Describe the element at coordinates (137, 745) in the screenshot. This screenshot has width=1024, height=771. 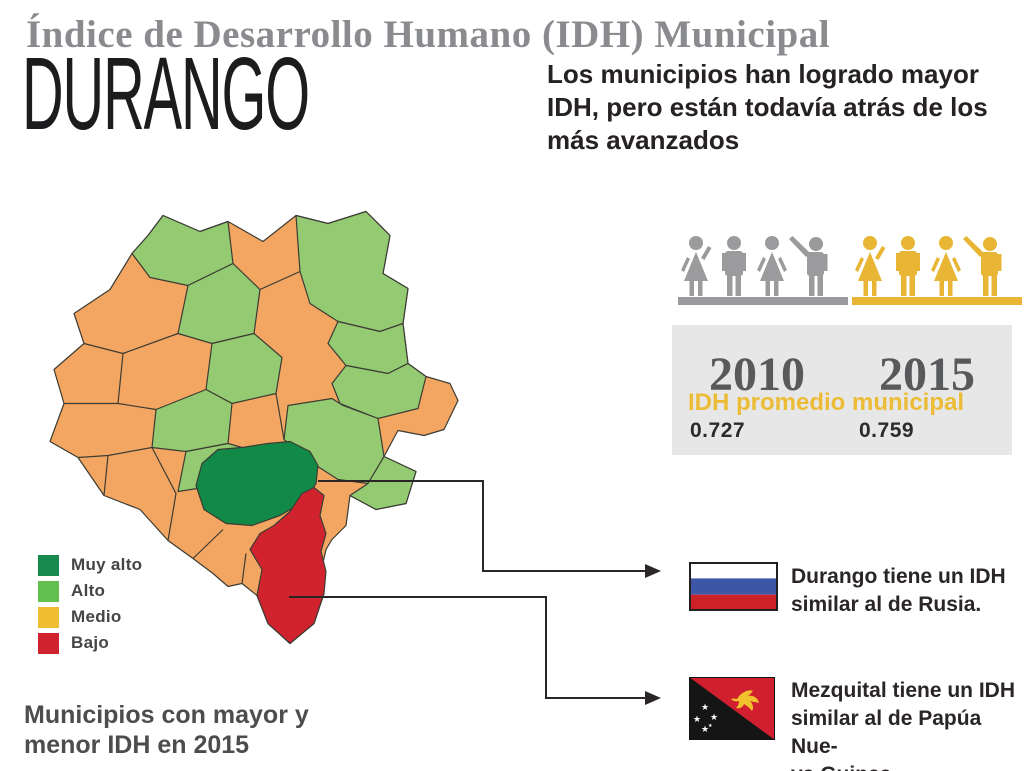
I see `caption-line: menor IDH en 2015` at that location.